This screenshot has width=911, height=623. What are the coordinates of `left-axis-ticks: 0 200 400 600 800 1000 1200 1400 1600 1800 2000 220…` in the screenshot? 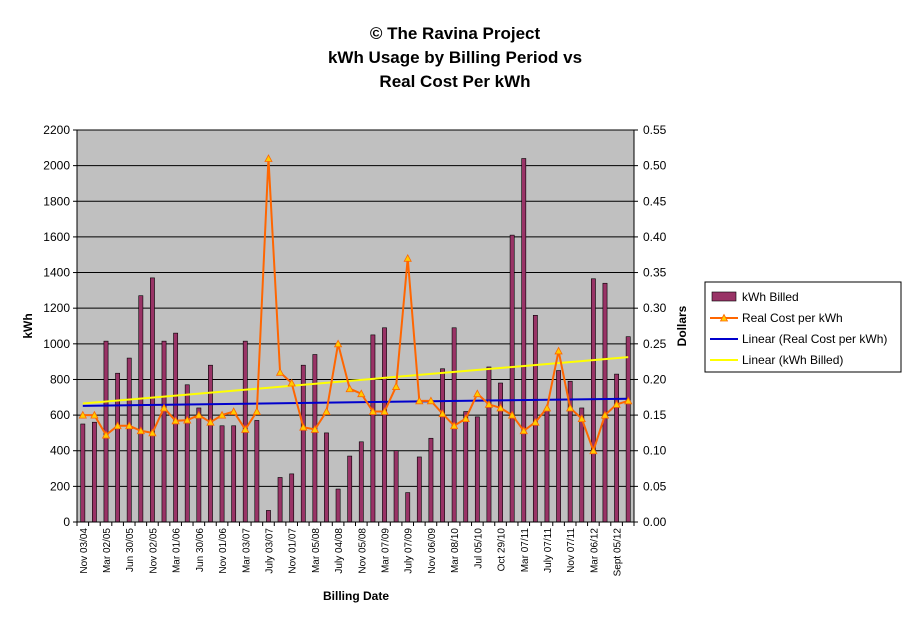 It's located at (60, 326).